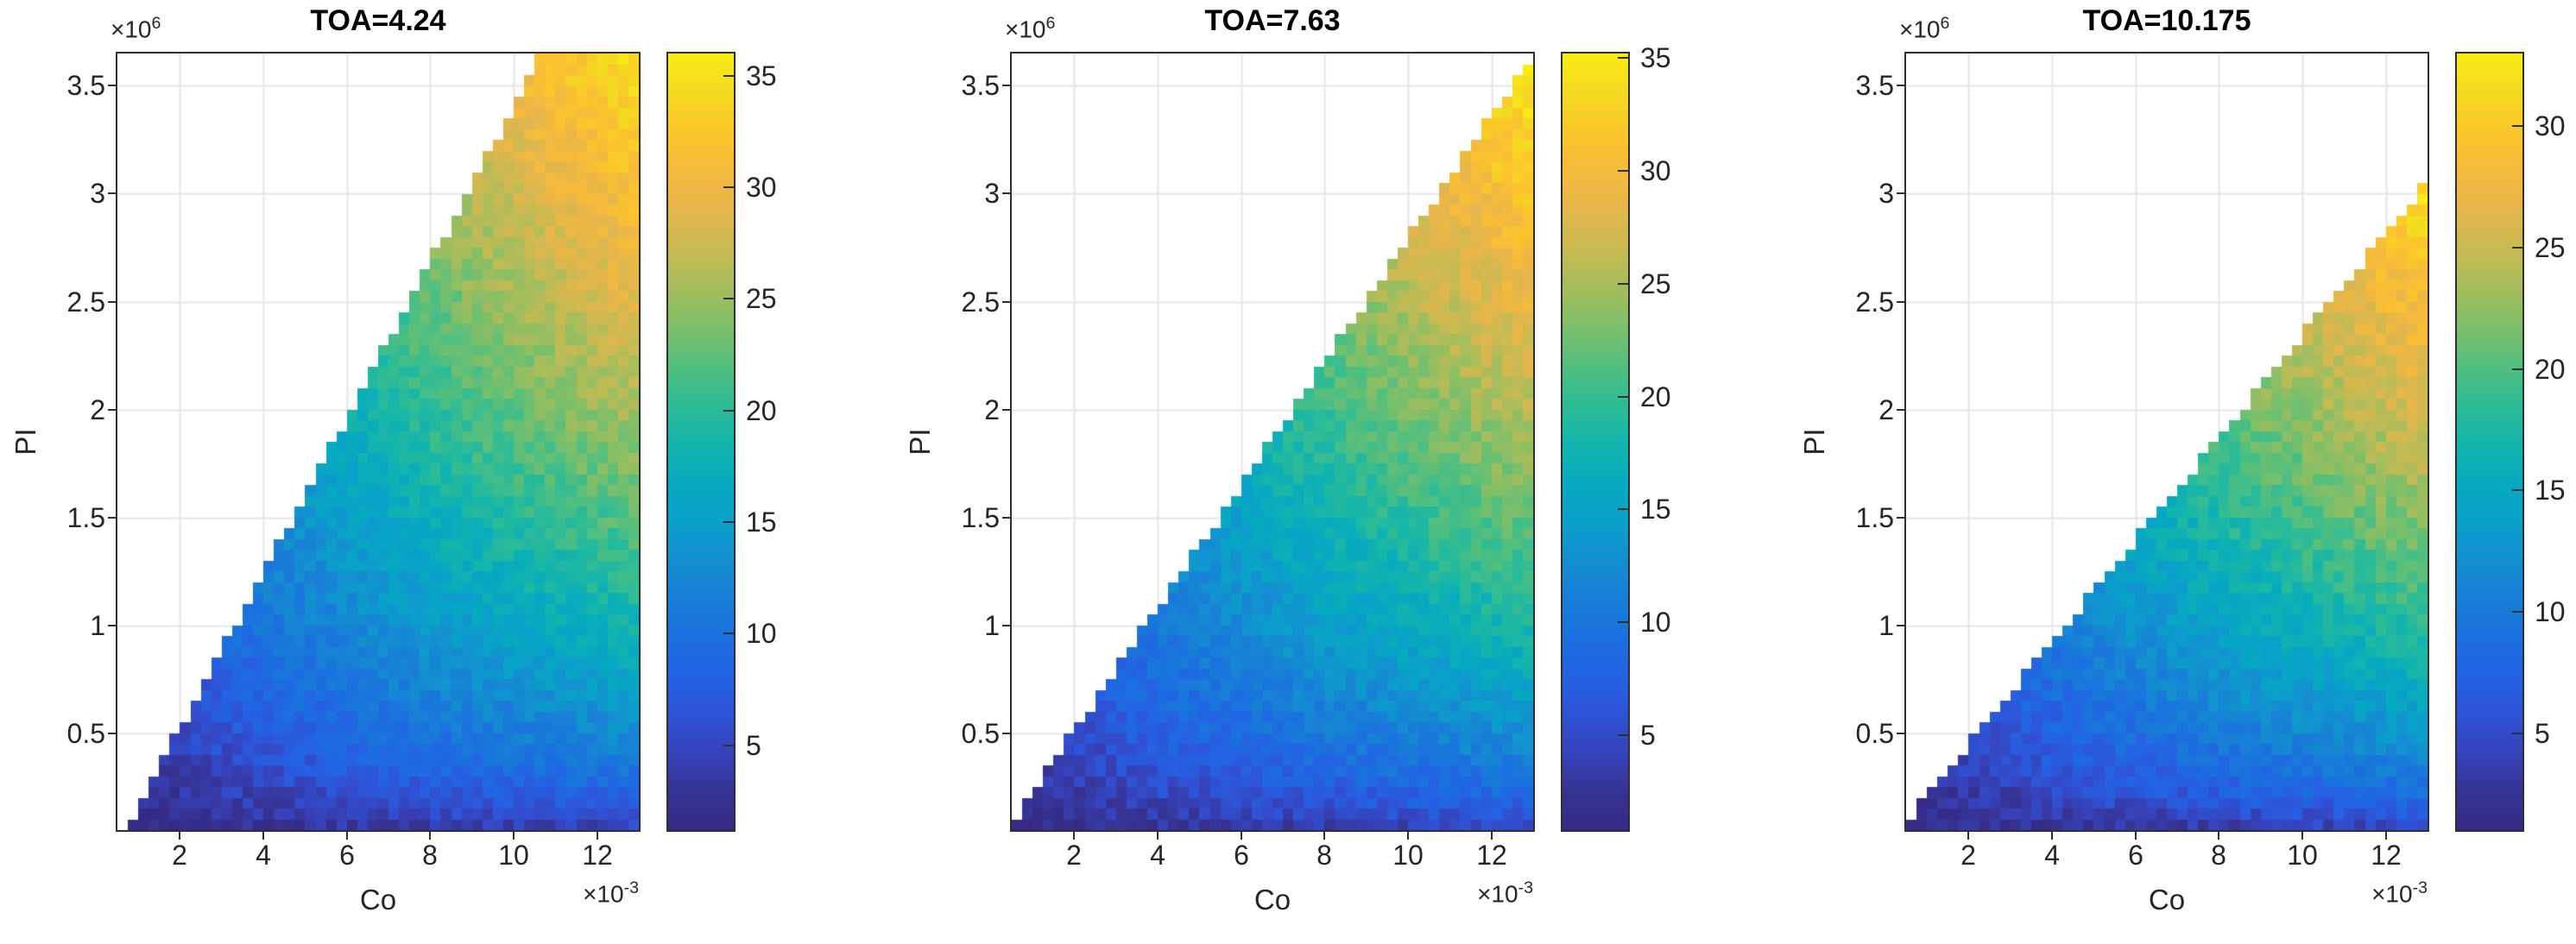  I want to click on x-axis-label: Co, so click(1272, 900).